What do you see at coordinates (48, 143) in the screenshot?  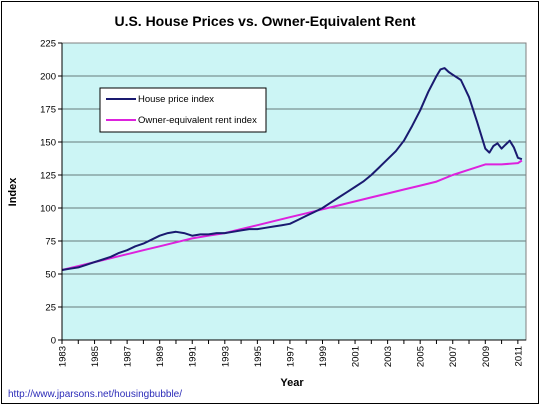 I see `y-tick-label: 150` at bounding box center [48, 143].